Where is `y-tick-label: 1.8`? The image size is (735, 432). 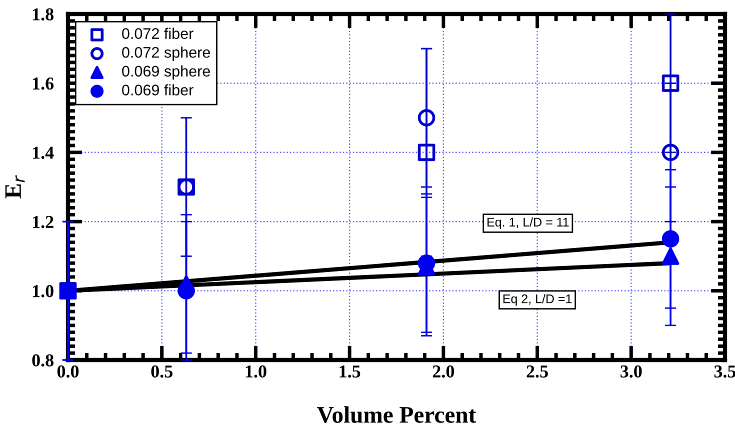
y-tick-label: 1.8 is located at coordinates (43, 14).